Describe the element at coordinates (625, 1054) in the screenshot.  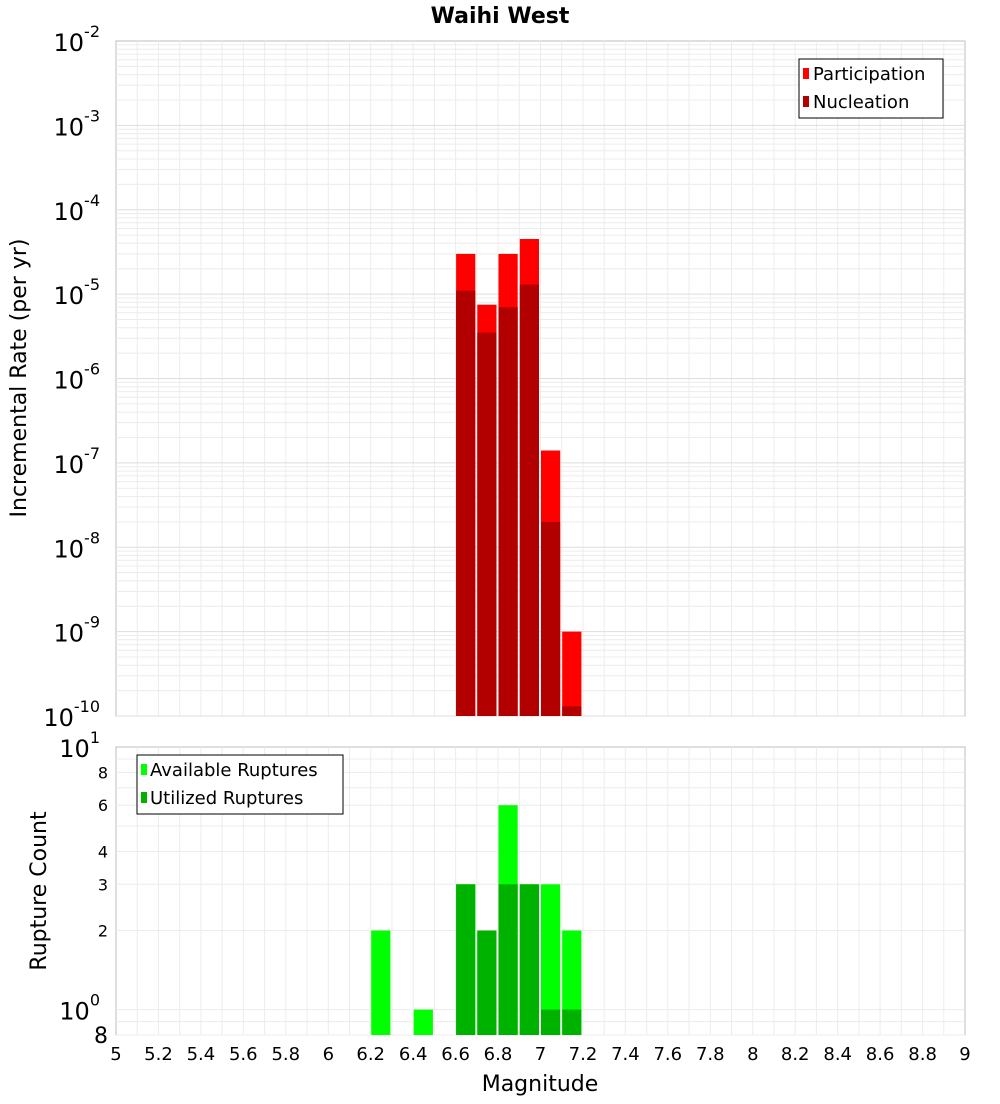
I see `x-tick-label: 7.4` at that location.